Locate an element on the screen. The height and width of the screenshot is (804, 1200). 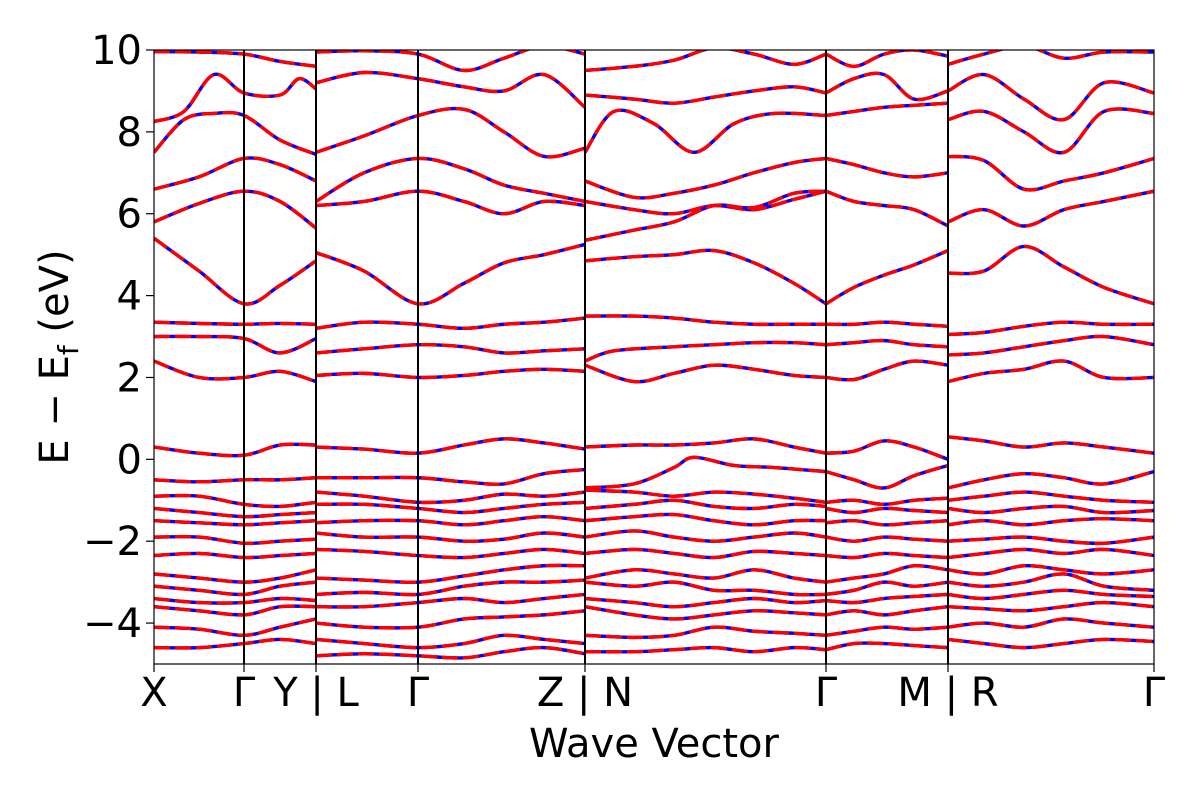
y-tick-label-6: 8 is located at coordinates (129, 133).